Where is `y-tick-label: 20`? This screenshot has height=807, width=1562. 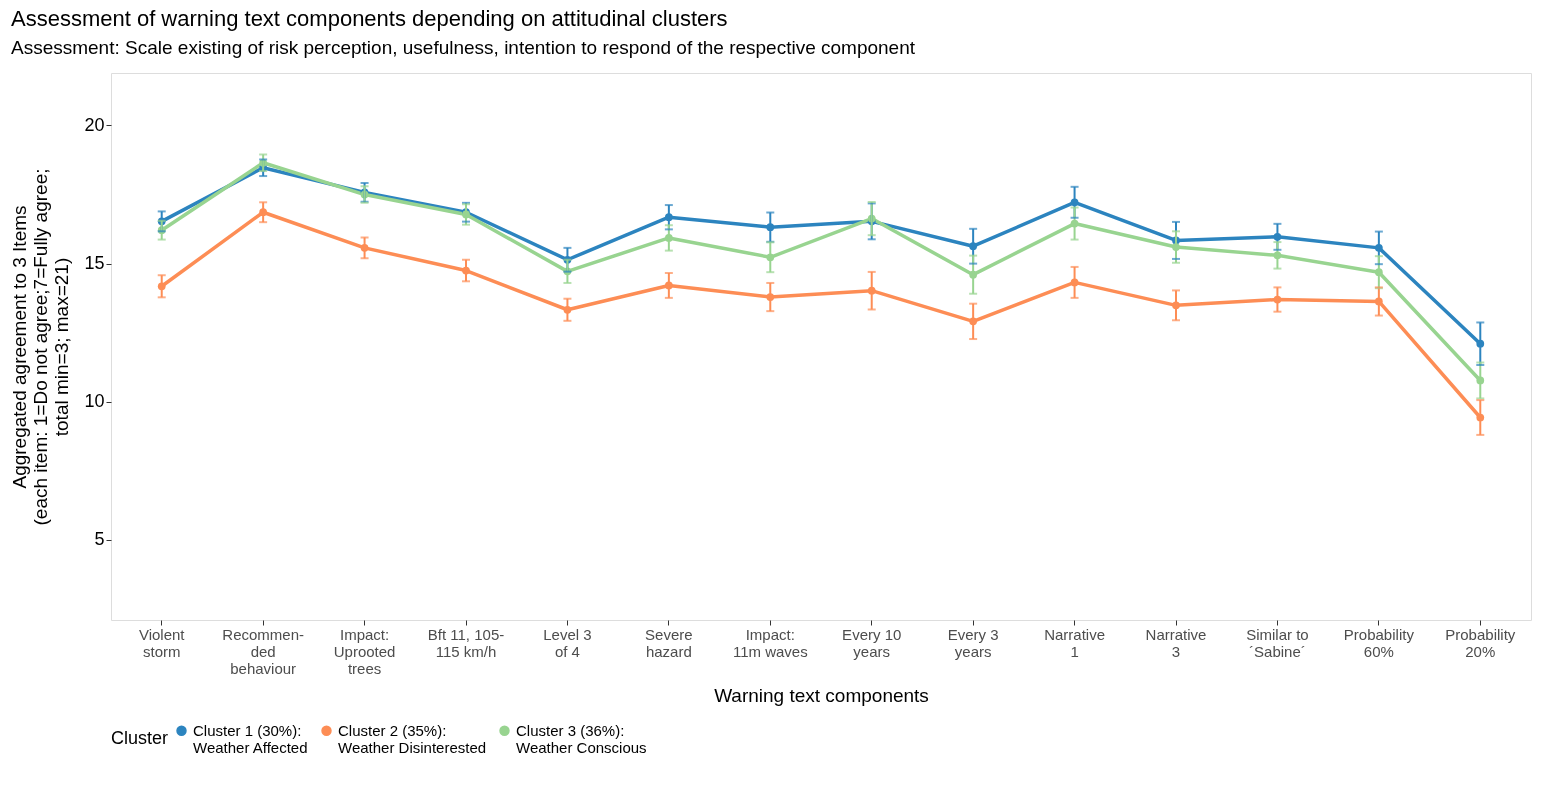
y-tick-label: 20 is located at coordinates (94, 124).